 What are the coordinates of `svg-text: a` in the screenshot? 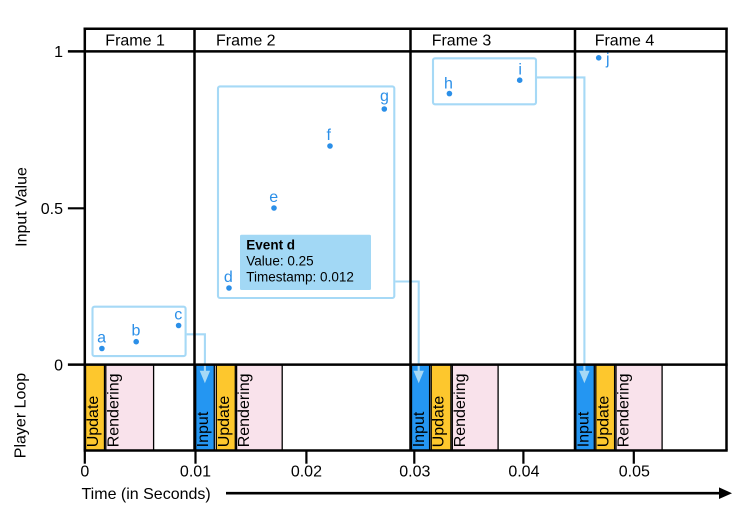 It's located at (101, 338).